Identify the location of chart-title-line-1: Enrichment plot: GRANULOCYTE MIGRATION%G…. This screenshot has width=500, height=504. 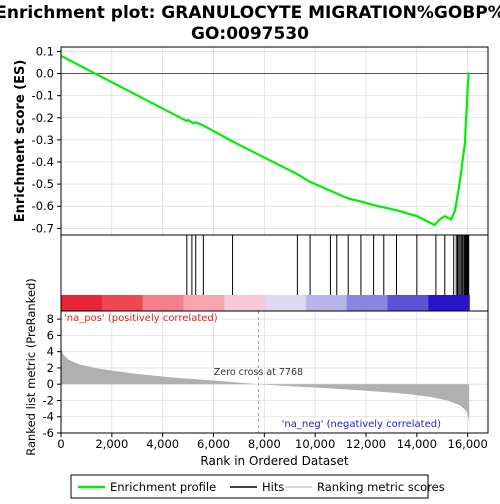
(250, 13).